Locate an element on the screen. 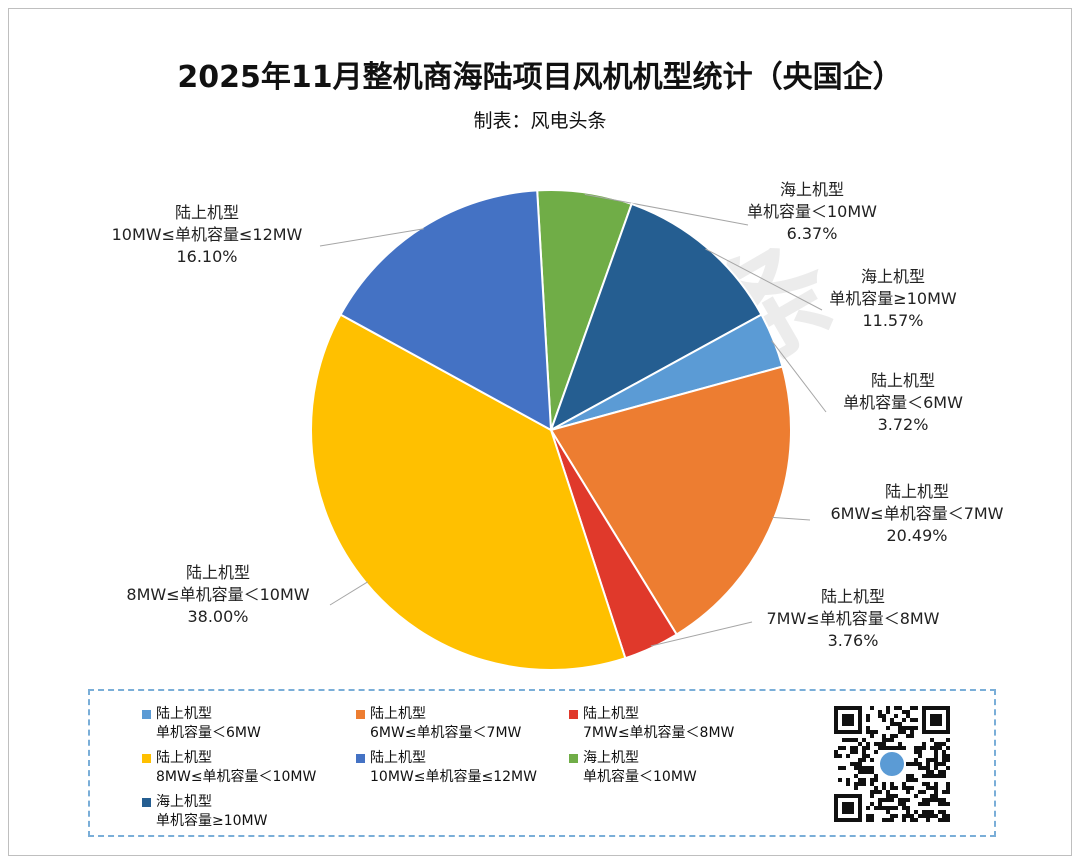 This screenshot has height=864, width=1080. slice-label: 陆上机型 8MW≤单机容量＜10MW 38.00% is located at coordinates (217, 594).